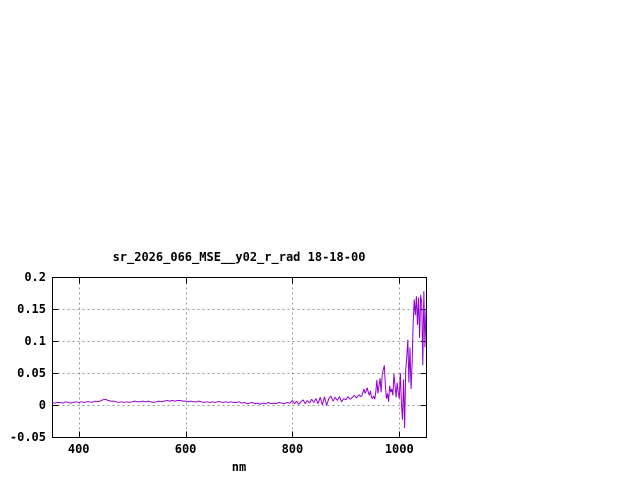  Describe the element at coordinates (42, 405) in the screenshot. I see `y-tick-label: 0` at that location.